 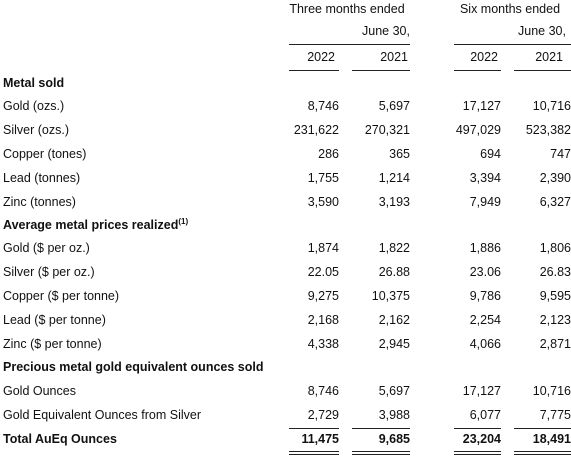 What do you see at coordinates (328, 154) in the screenshot?
I see `row-value: 286` at bounding box center [328, 154].